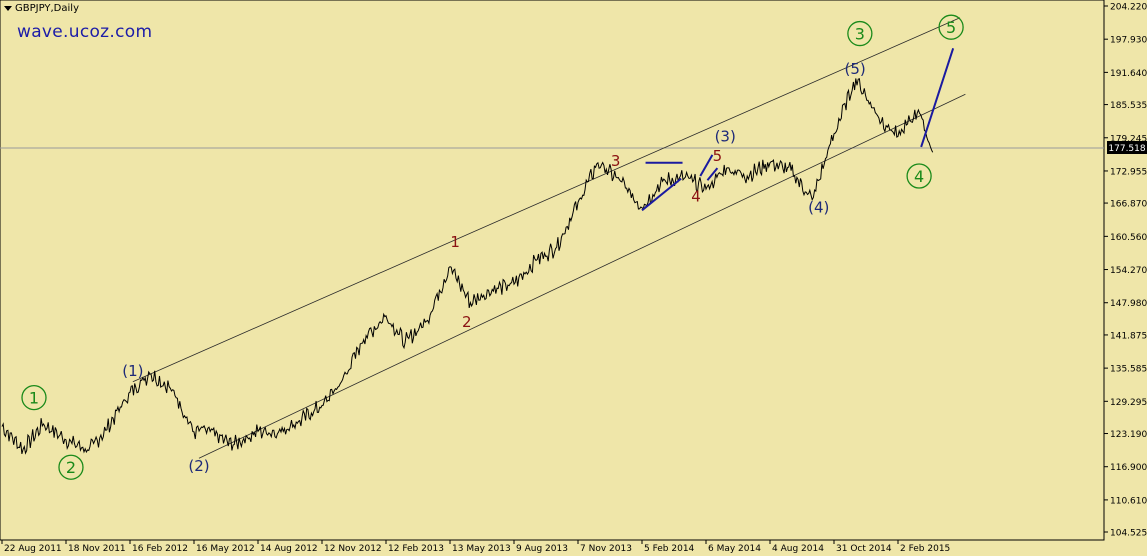 This screenshot has width=1147, height=556. I want to click on x-tick-label: 18 Nov 2011, so click(97, 549).